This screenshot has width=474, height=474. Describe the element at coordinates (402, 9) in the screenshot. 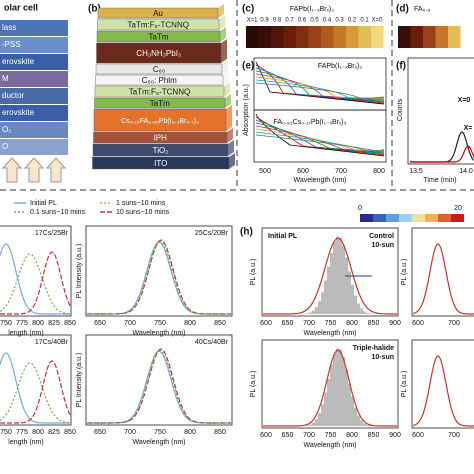

I see `panel-label: (d)` at that location.